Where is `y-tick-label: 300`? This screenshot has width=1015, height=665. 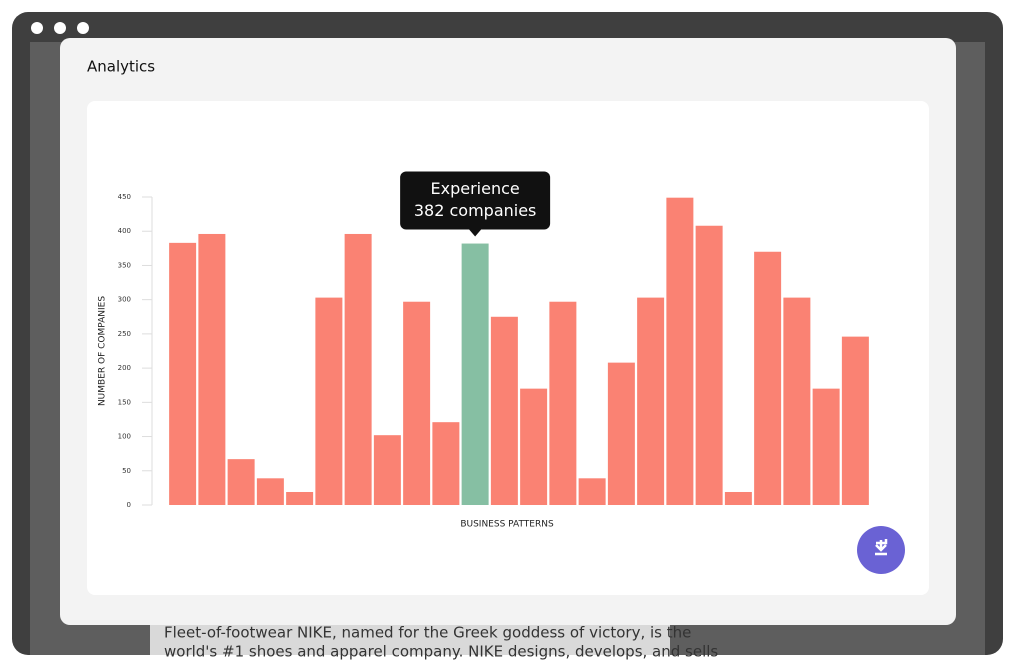
y-tick-label: 300 is located at coordinates (124, 300).